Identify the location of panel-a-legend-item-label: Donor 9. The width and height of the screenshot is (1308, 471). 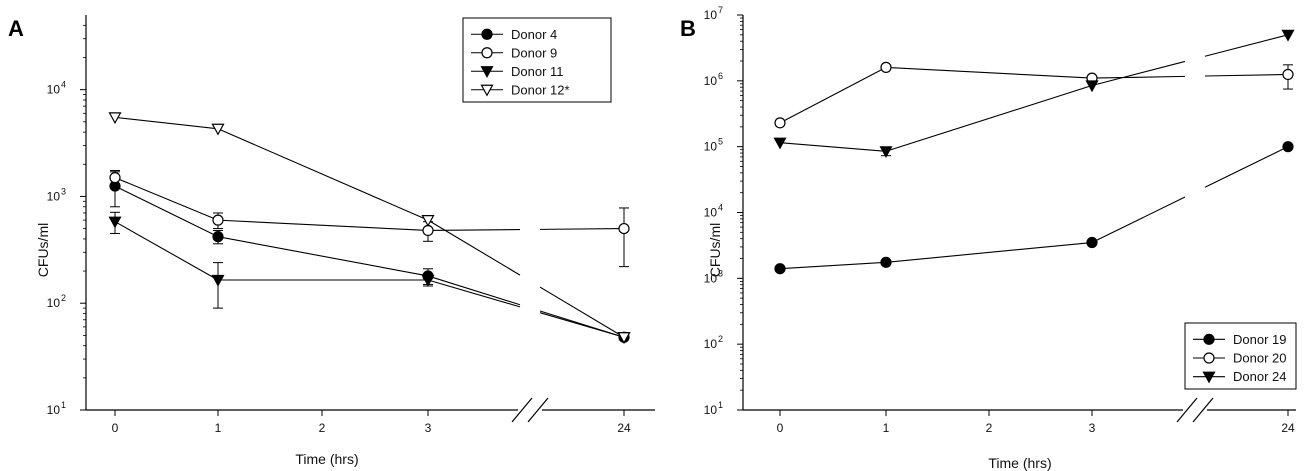
(534, 52).